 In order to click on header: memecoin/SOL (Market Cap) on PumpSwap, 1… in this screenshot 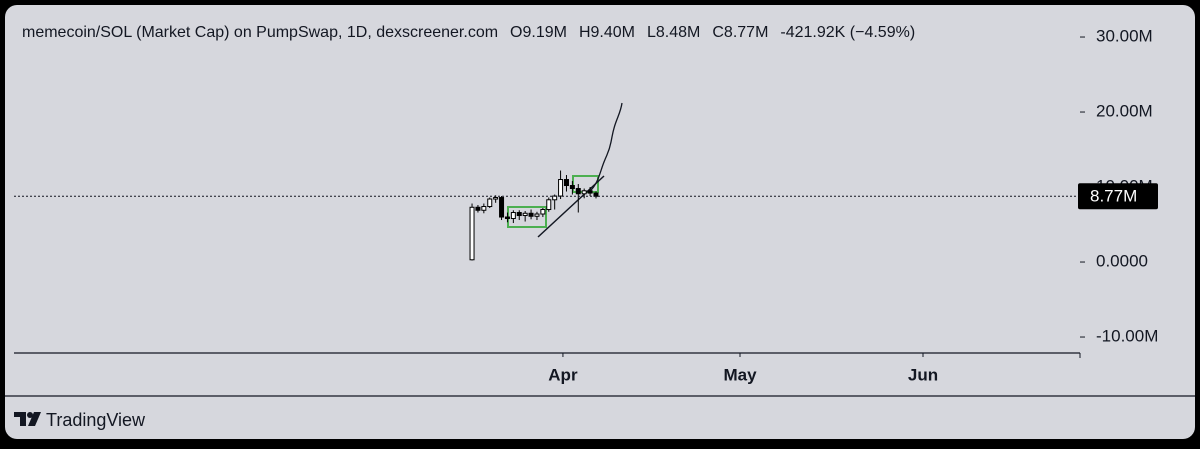, I will do `click(468, 33)`.